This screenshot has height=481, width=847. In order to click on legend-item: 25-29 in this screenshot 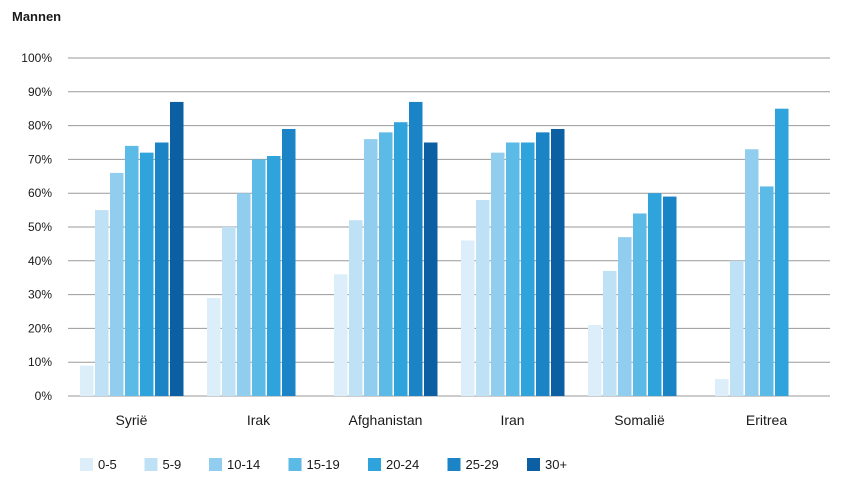, I will do `click(473, 464)`.